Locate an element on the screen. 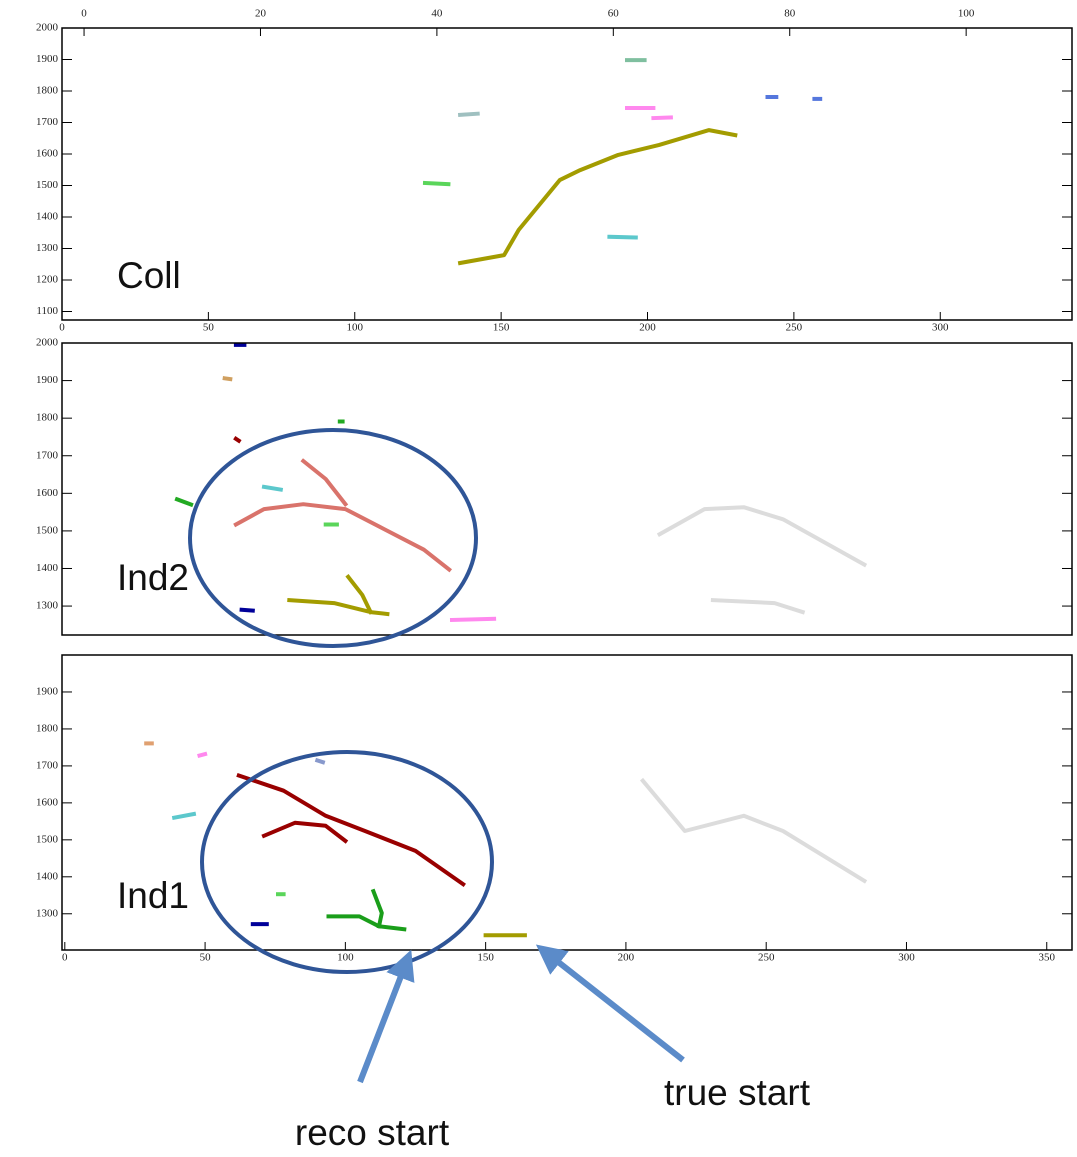 The height and width of the screenshot is (1157, 1077). y-tick-label: 1200 is located at coordinates (47, 280).